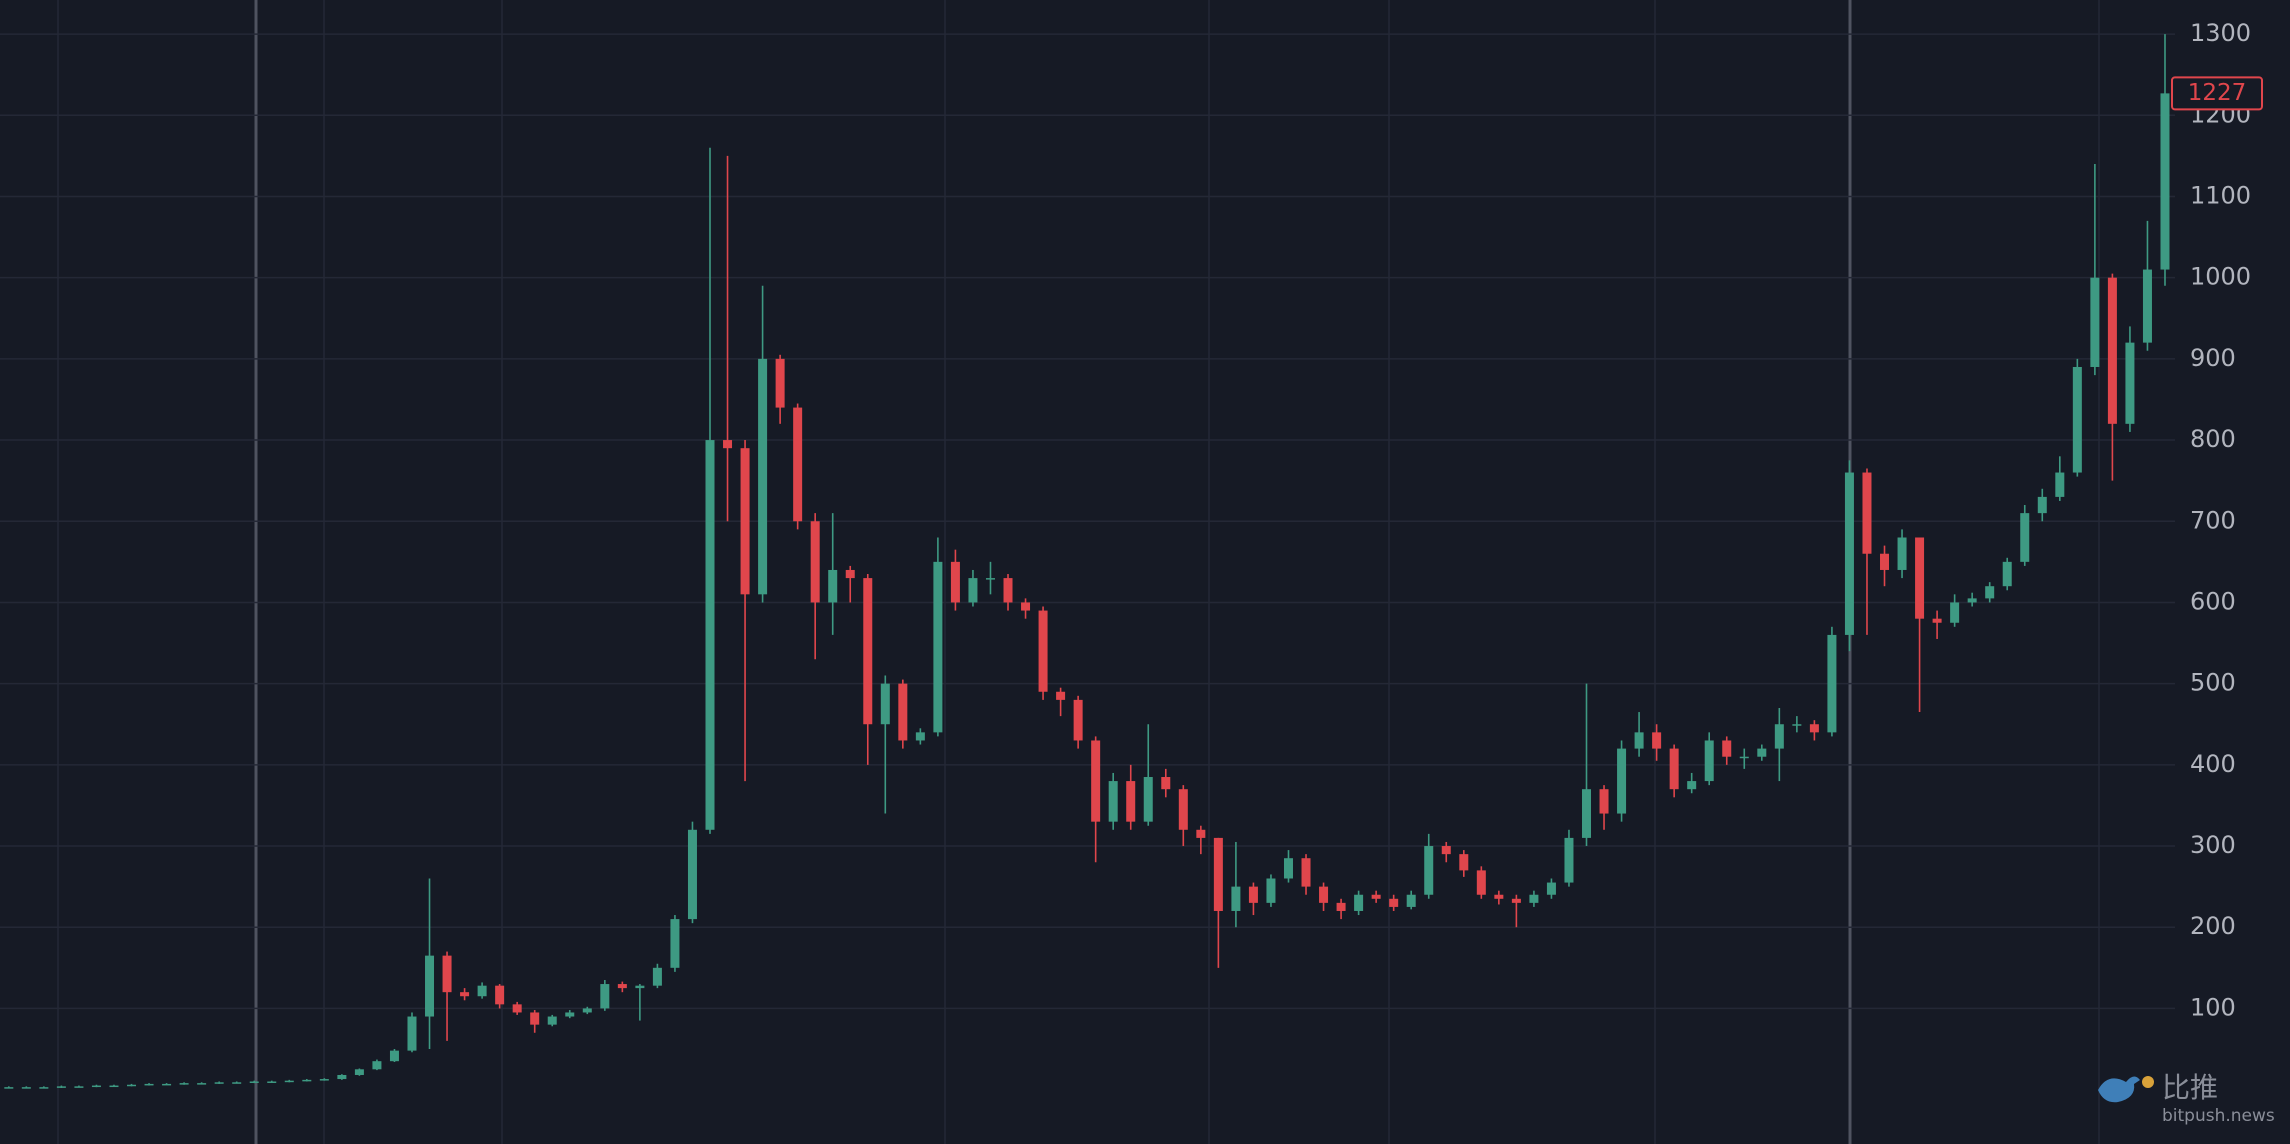 This screenshot has height=1144, width=2290. What do you see at coordinates (2213, 520) in the screenshot?
I see `y-tick-label: 700` at bounding box center [2213, 520].